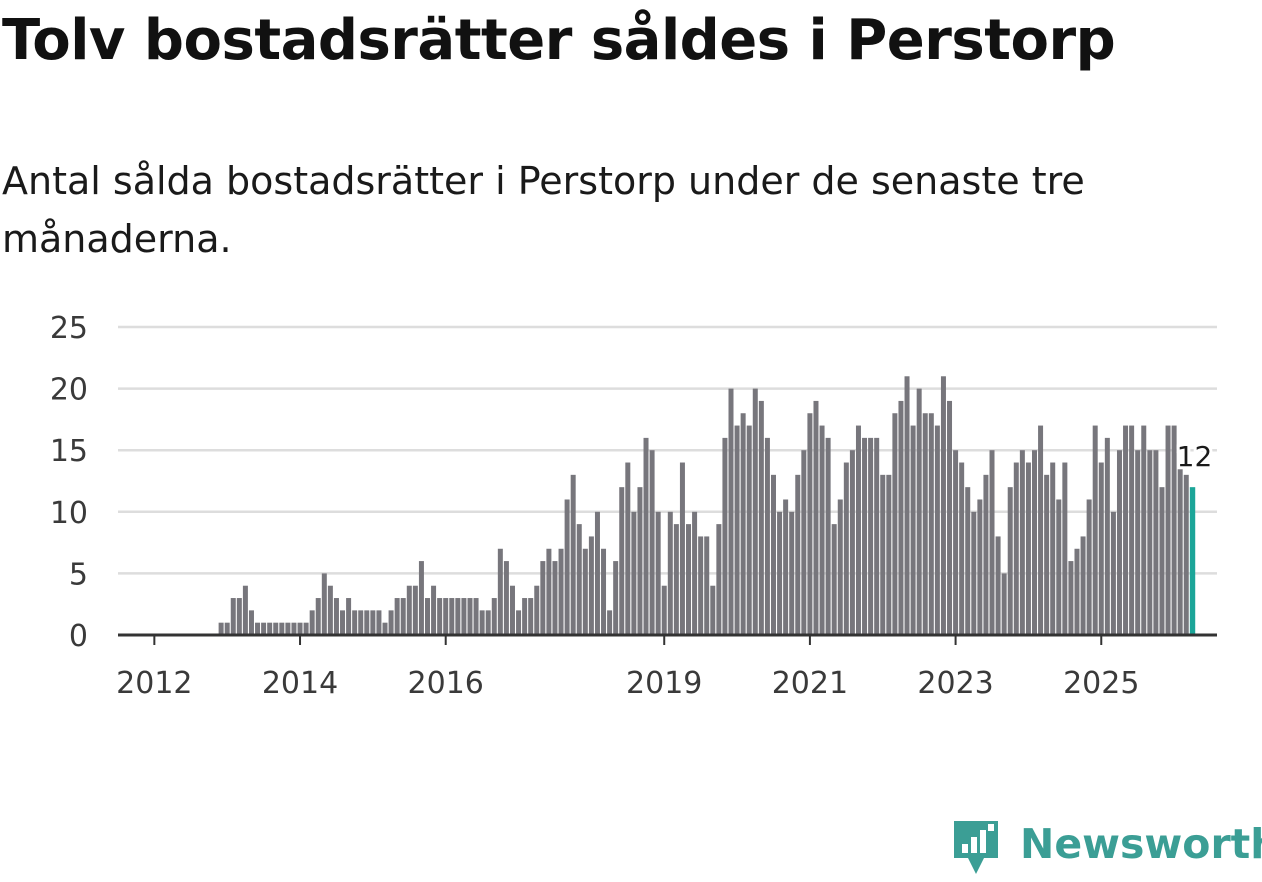 The width and height of the screenshot is (1262, 882). What do you see at coordinates (69, 451) in the screenshot?
I see `y-tick-label-15: 15` at bounding box center [69, 451].